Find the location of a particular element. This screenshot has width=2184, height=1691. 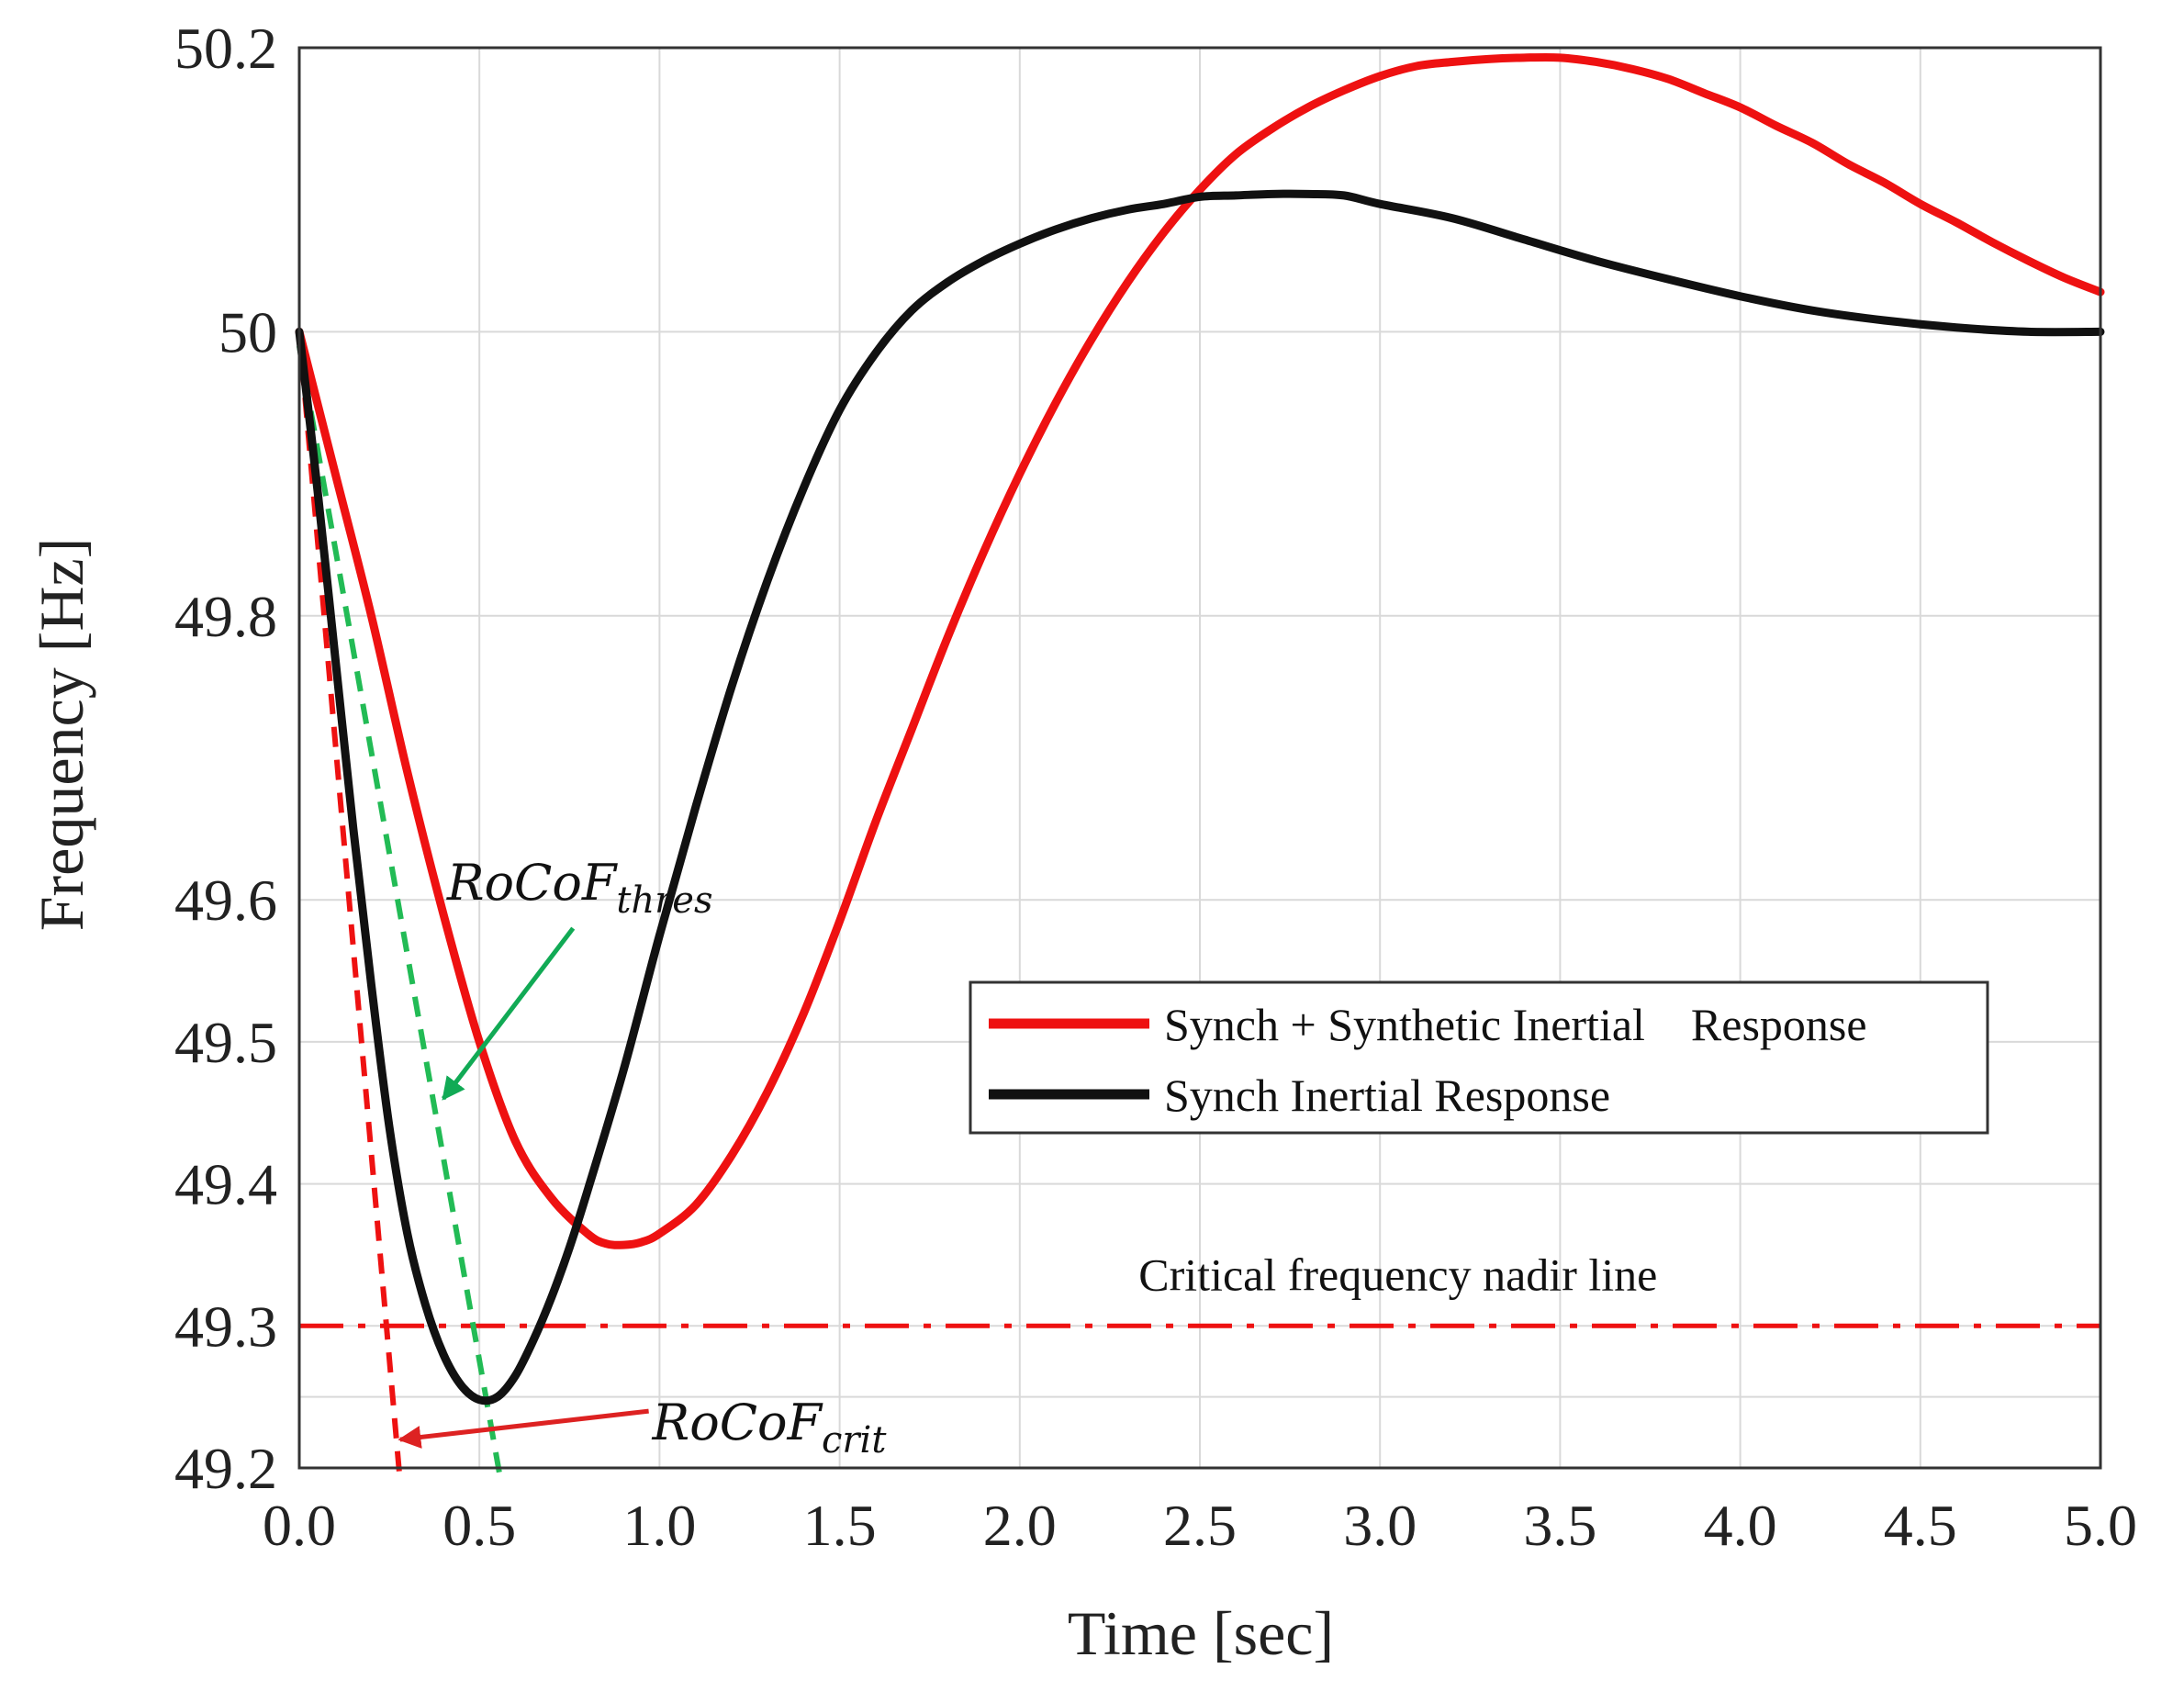

rocof-crit-label: RoCoFcrit is located at coordinates (770, 1427).